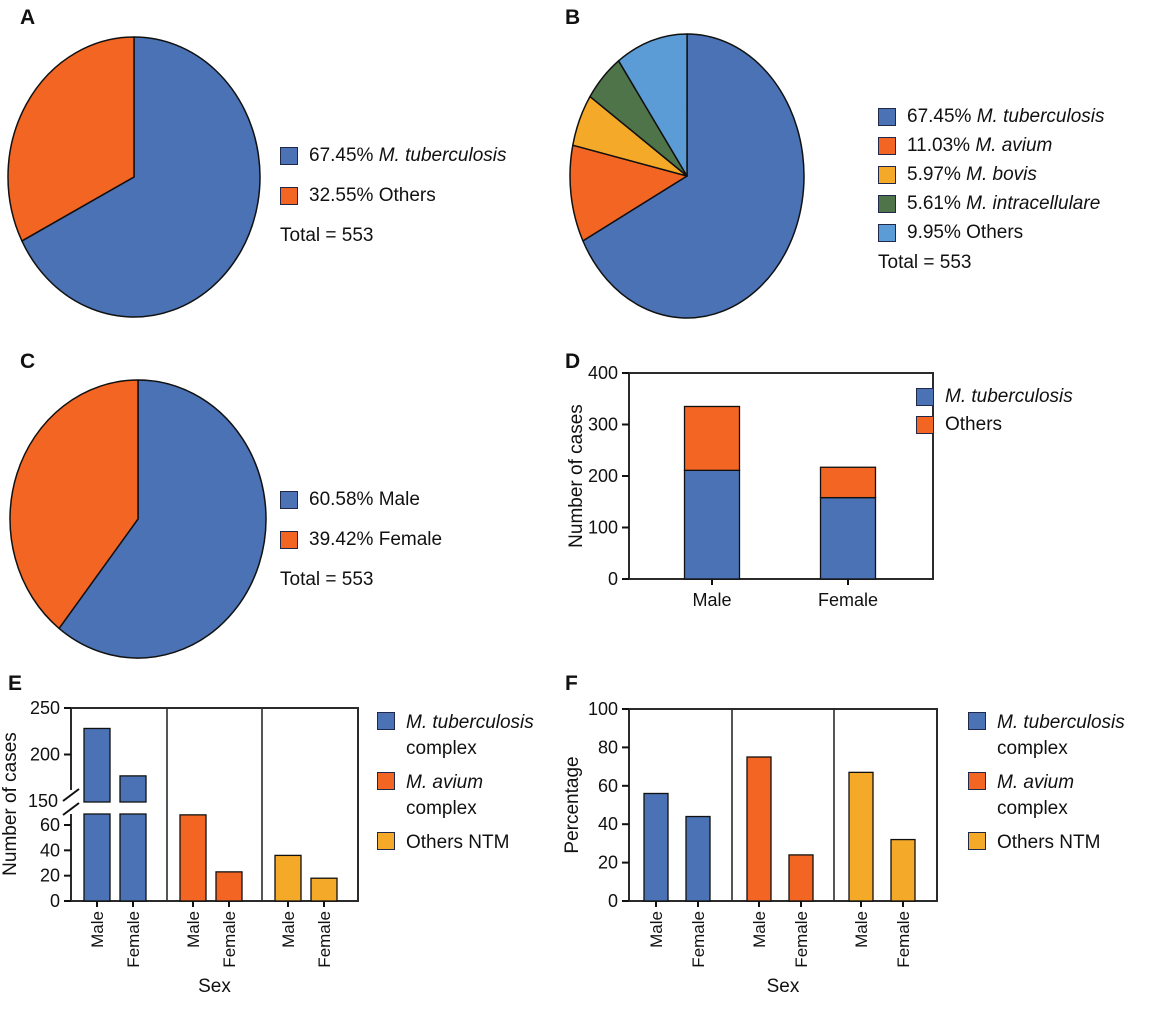  I want to click on panel-f-label: F, so click(571, 683).